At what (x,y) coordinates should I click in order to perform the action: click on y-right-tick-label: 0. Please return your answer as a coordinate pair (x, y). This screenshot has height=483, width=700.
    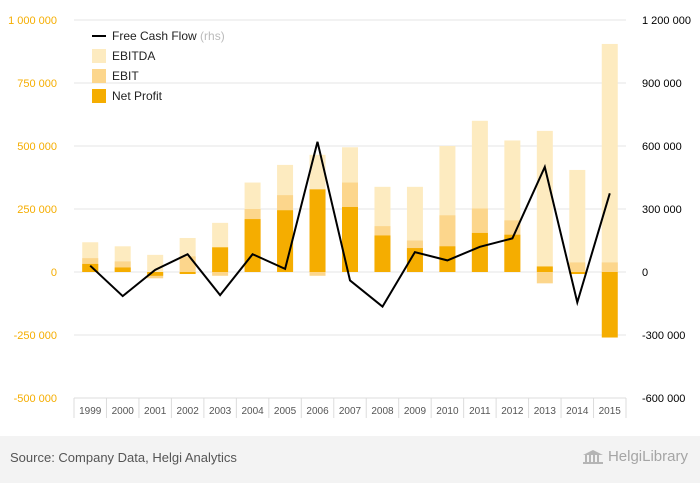
    Looking at the image, I should click on (645, 273).